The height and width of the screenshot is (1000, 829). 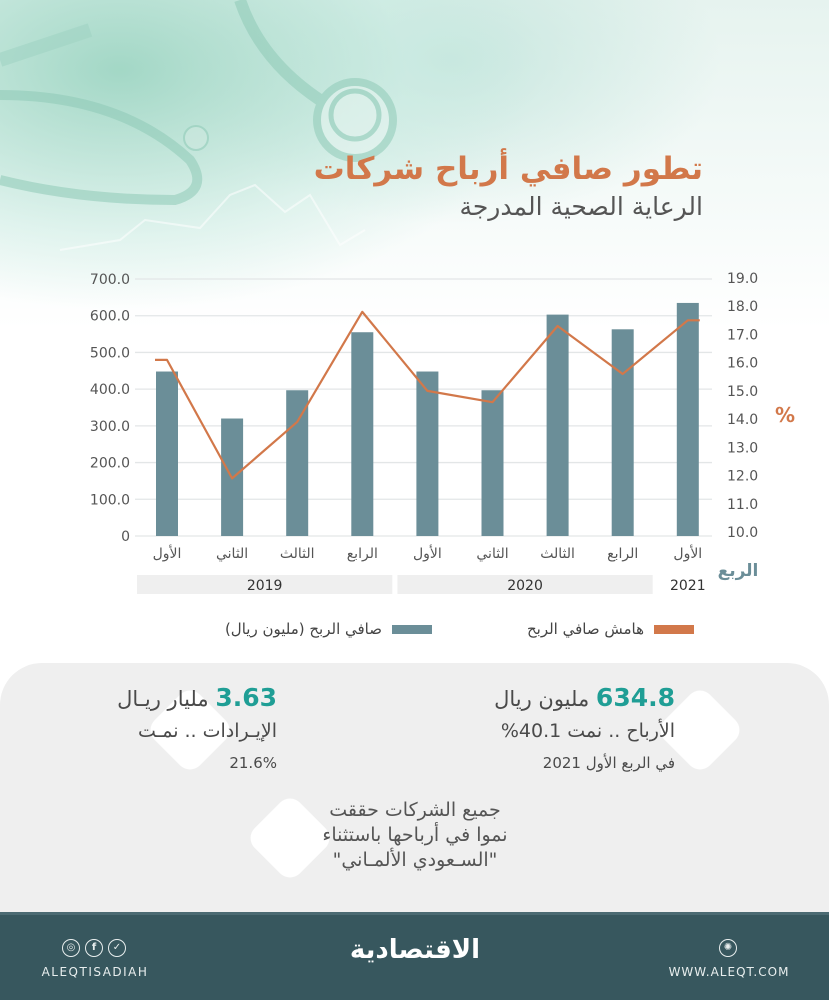 What do you see at coordinates (742, 392) in the screenshot?
I see `right-axis-tick: 15.0` at bounding box center [742, 392].